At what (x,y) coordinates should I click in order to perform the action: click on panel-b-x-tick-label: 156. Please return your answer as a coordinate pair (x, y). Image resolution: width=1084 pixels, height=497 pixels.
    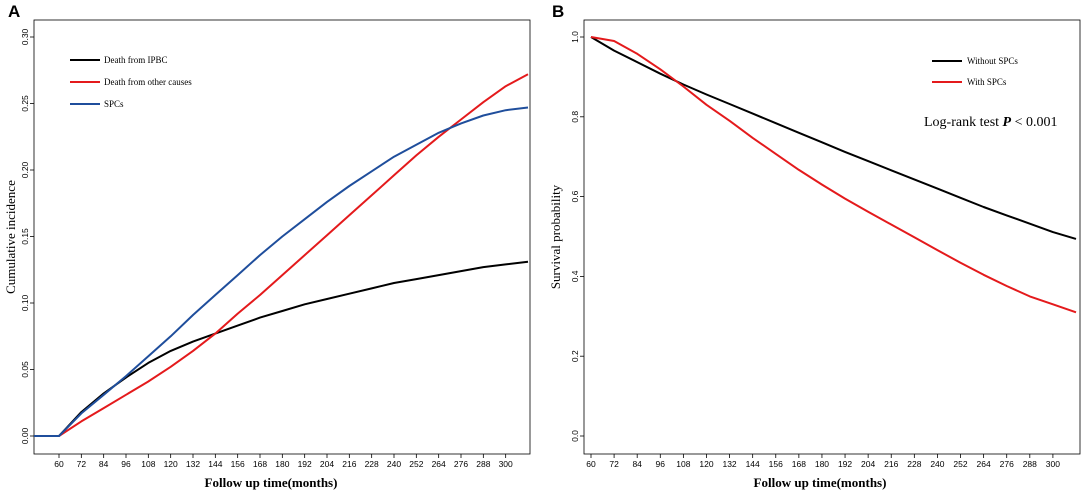
    Looking at the image, I should click on (776, 464).